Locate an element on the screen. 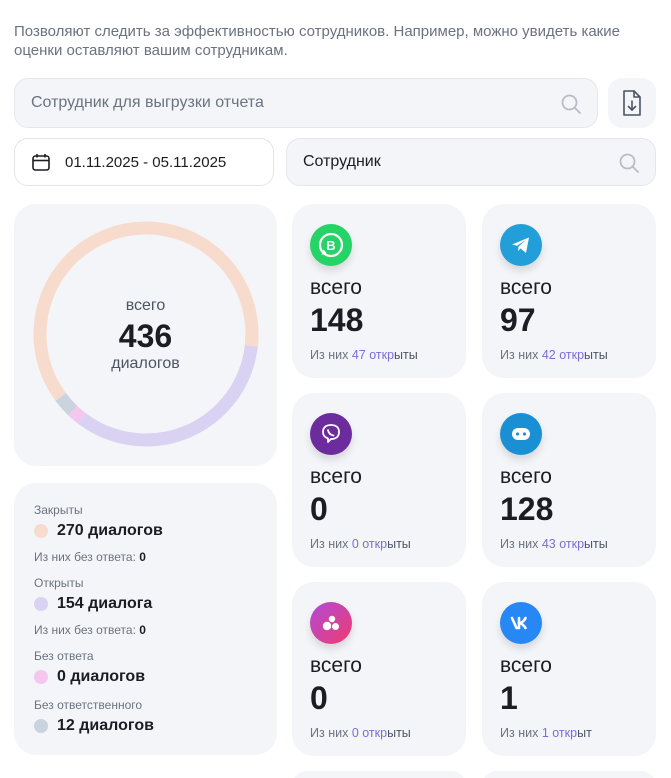  date-range-picker: 01.11.2025 - 05.11.2025 is located at coordinates (144, 162).